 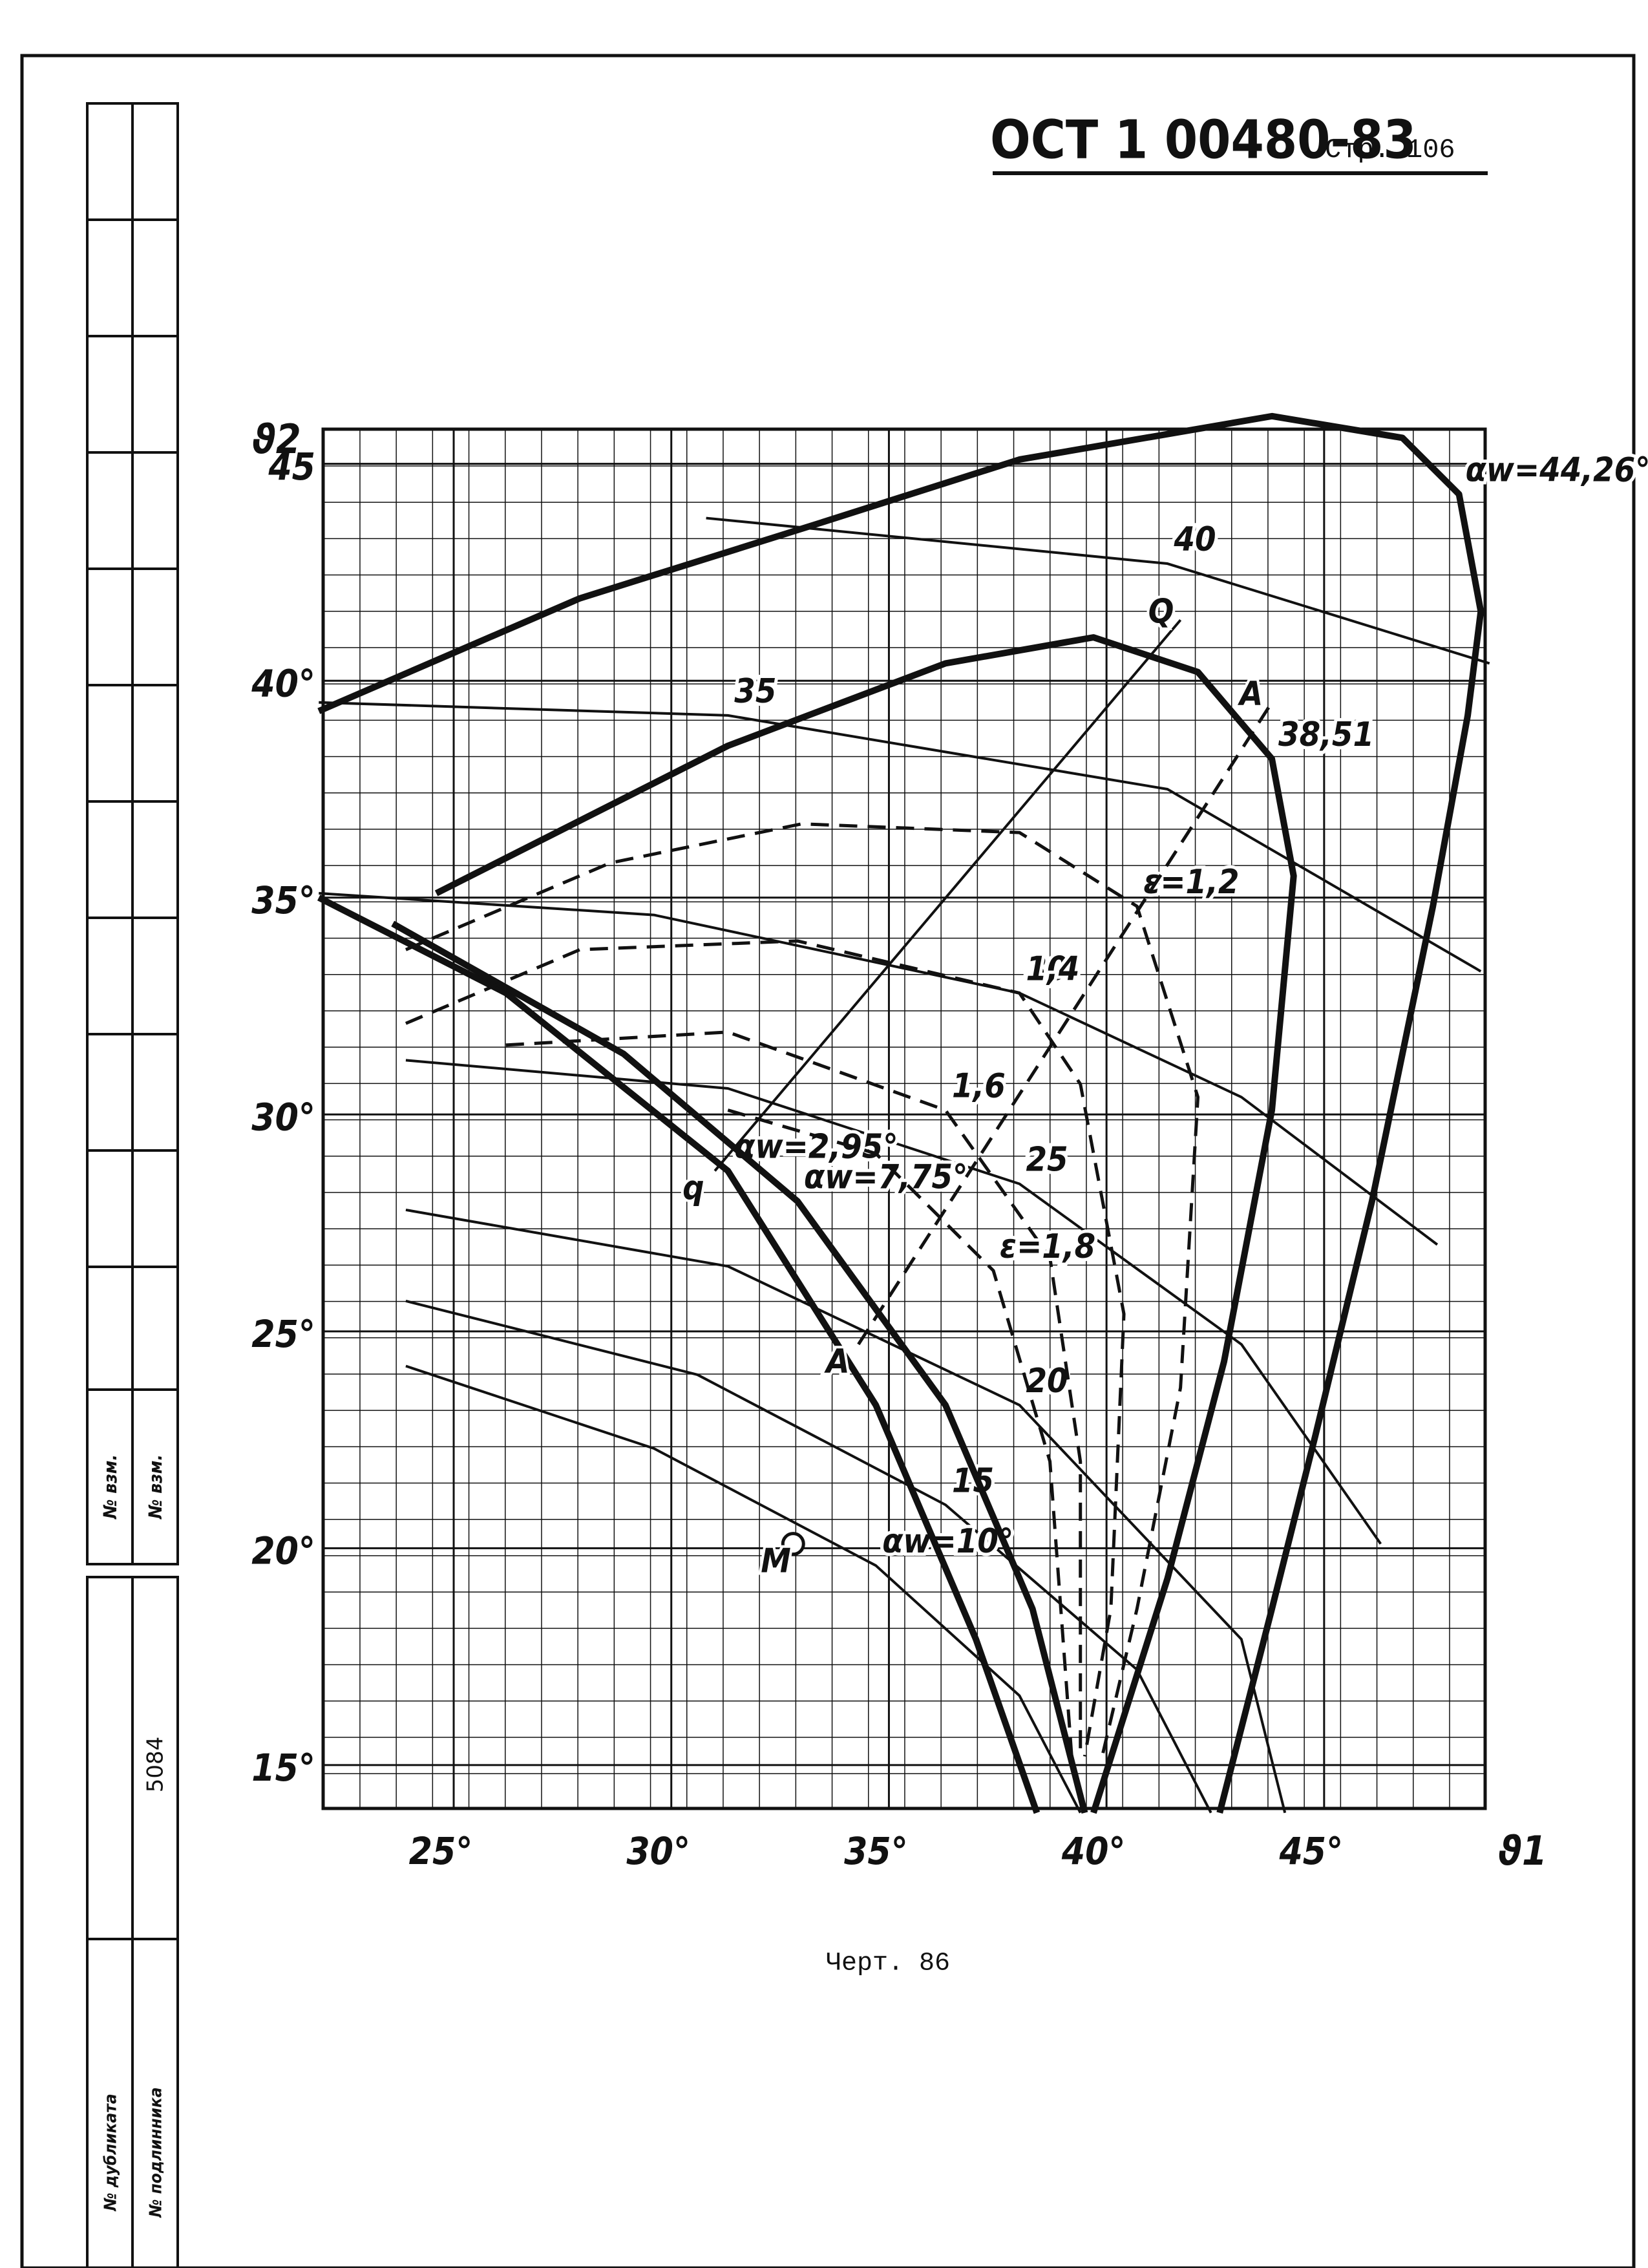 I want to click on stamp-column, so click(x=132, y=1185).